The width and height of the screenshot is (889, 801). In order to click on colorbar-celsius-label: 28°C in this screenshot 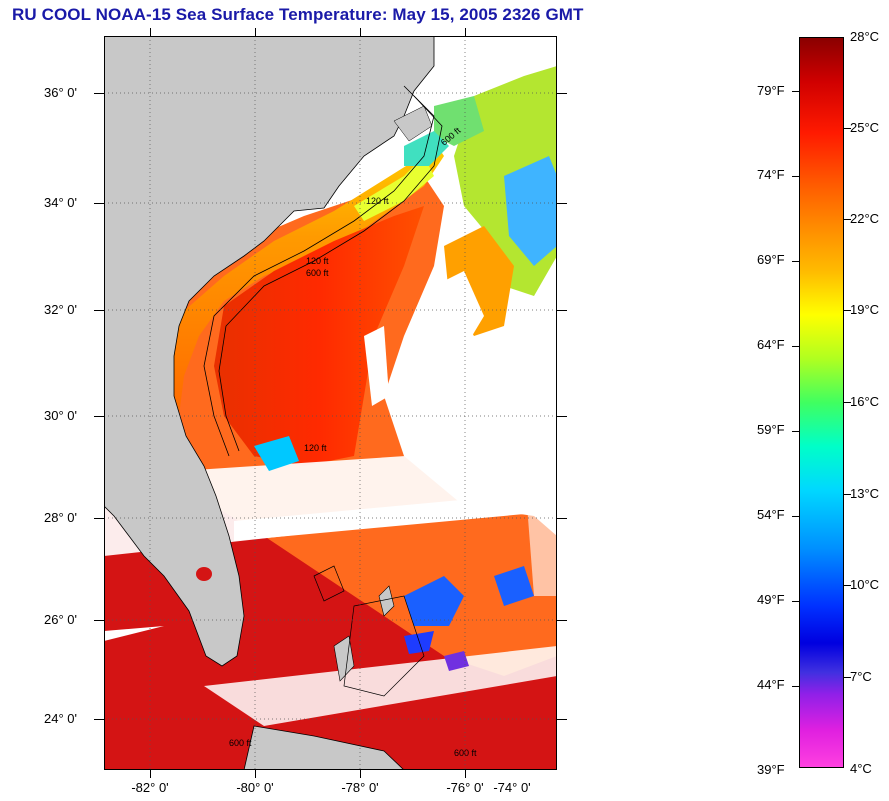, I will do `click(865, 36)`.